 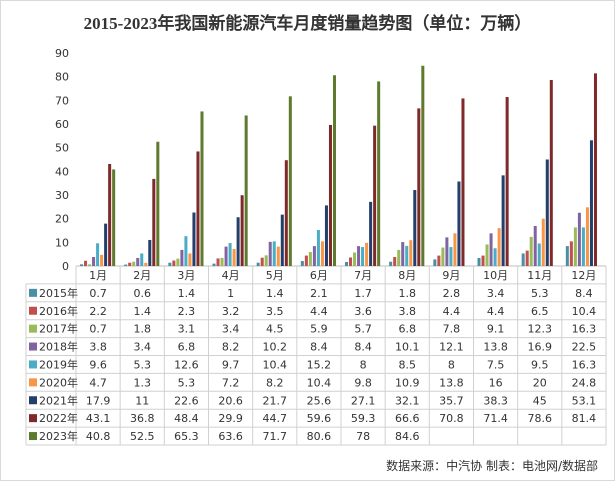 What do you see at coordinates (178, 262) in the screenshot?
I see `bar-2017年-3月` at bounding box center [178, 262].